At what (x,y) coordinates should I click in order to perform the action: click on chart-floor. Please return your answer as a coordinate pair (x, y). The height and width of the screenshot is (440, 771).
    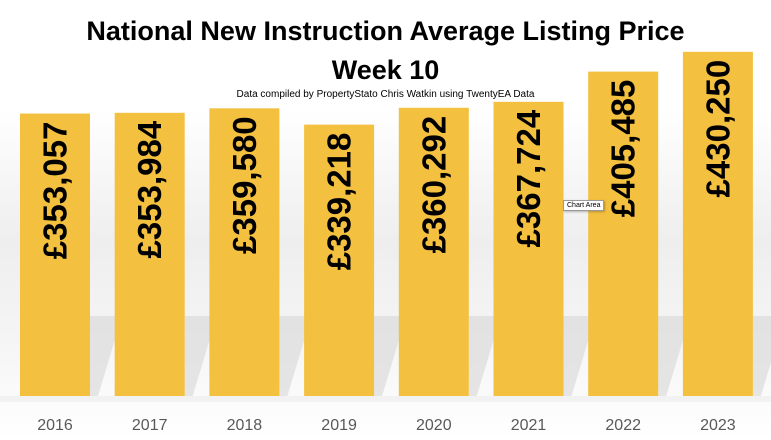
    Looking at the image, I should click on (385, 399).